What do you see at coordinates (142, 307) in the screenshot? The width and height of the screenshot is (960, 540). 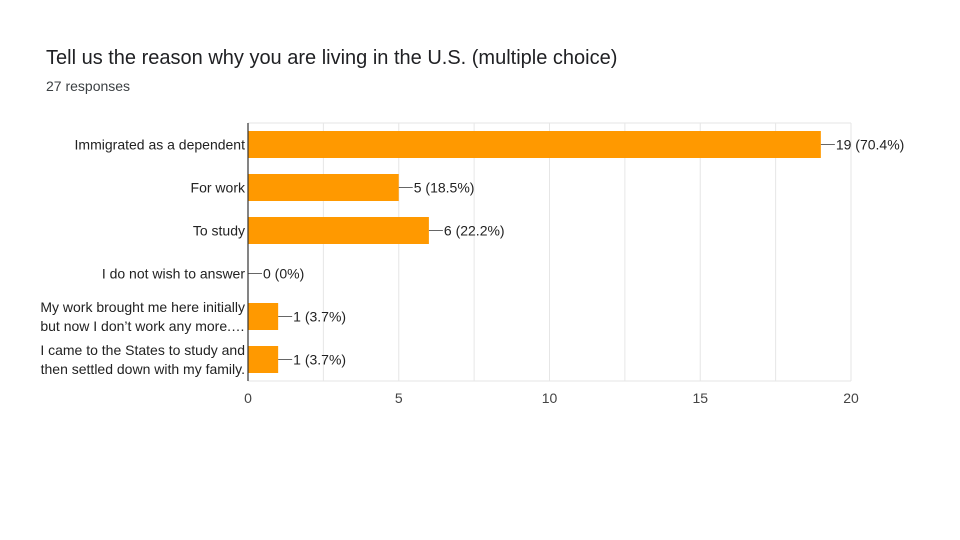 I see `category-label: My work brought me here initially` at bounding box center [142, 307].